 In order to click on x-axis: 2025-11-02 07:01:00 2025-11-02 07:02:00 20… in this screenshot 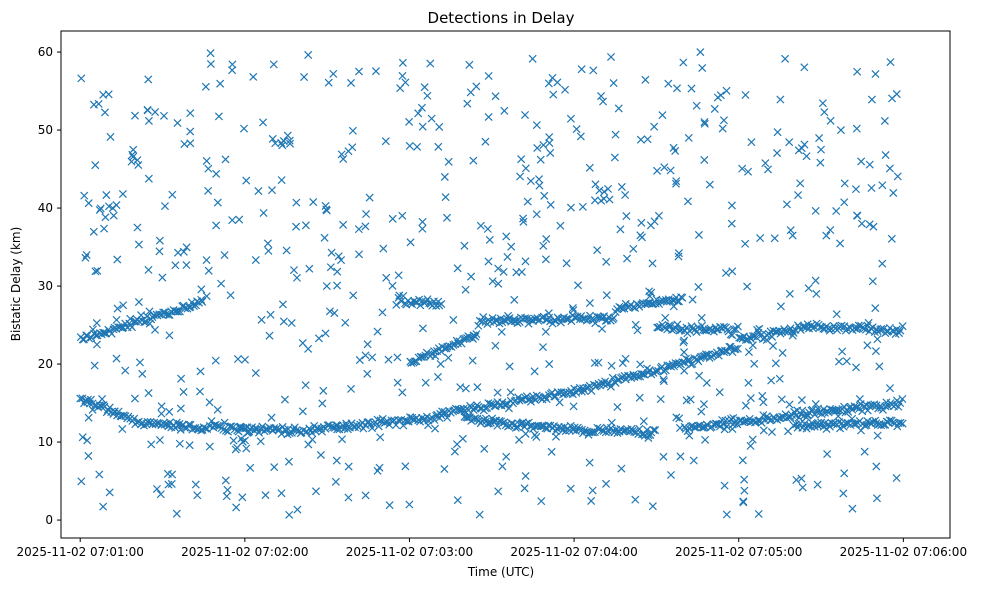, I will do `click(491, 548)`.